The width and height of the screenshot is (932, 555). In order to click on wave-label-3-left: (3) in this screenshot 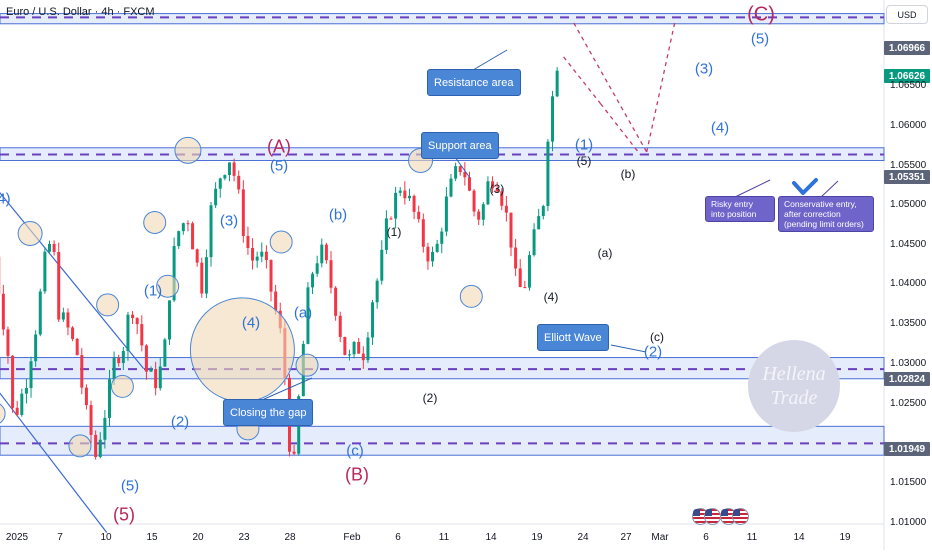, I will do `click(229, 221)`.